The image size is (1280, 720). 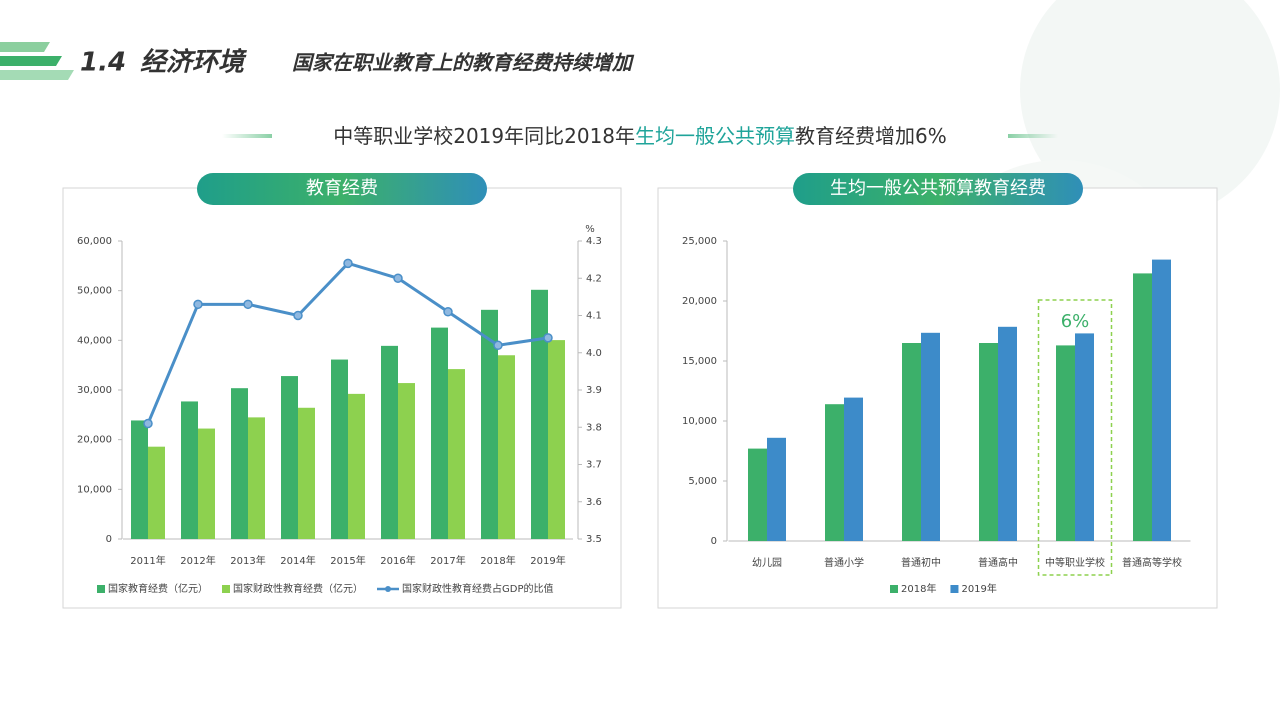 What do you see at coordinates (594, 278) in the screenshot?
I see `y2-tick-label: 4.2` at bounding box center [594, 278].